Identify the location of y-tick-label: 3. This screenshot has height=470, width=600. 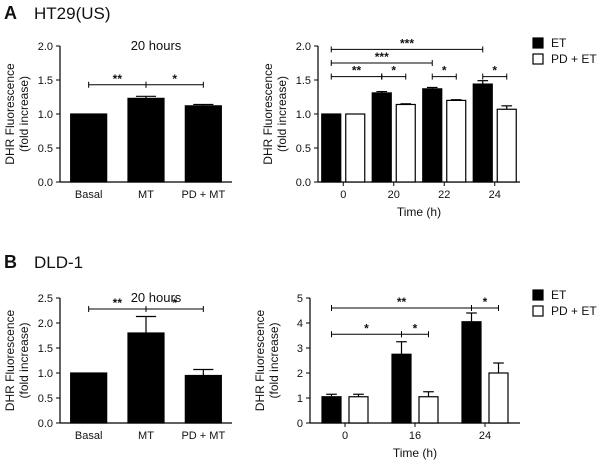
(300, 349).